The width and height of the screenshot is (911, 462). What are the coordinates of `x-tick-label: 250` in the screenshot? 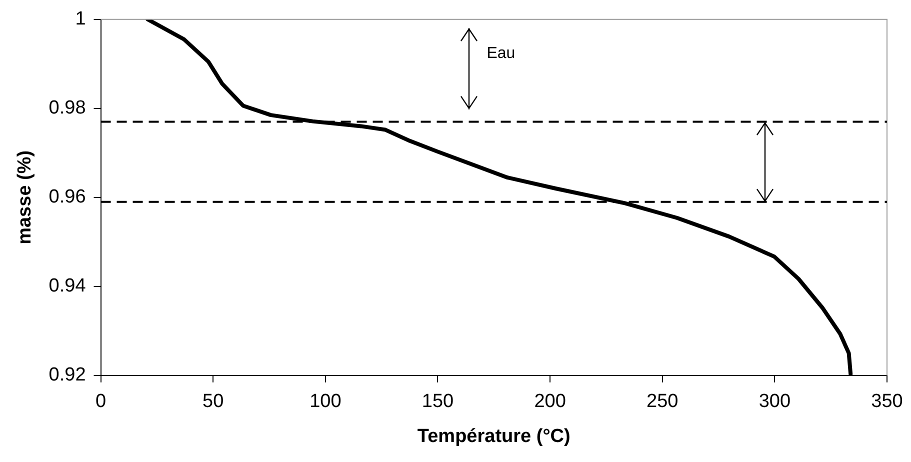 It's located at (662, 401).